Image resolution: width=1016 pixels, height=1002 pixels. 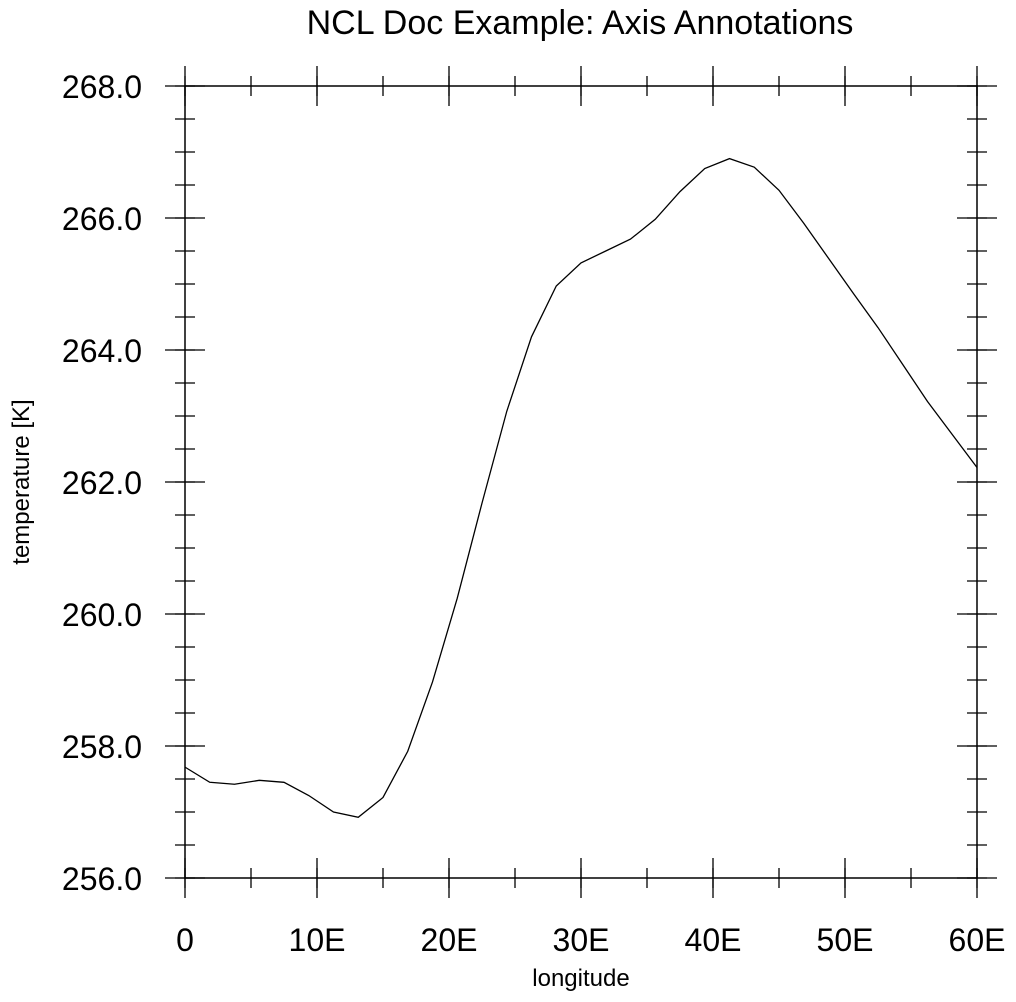 I want to click on x-tick-label: 60E, so click(x=977, y=940).